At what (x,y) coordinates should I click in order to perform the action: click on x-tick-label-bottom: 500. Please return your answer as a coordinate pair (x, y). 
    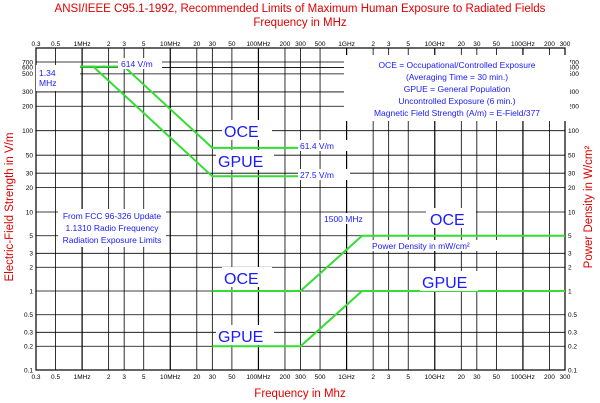
    Looking at the image, I should click on (320, 377).